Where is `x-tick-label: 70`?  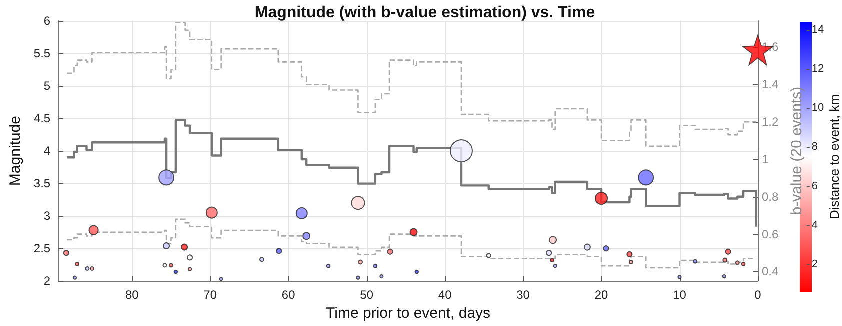
x-tick-label: 70 is located at coordinates (211, 295).